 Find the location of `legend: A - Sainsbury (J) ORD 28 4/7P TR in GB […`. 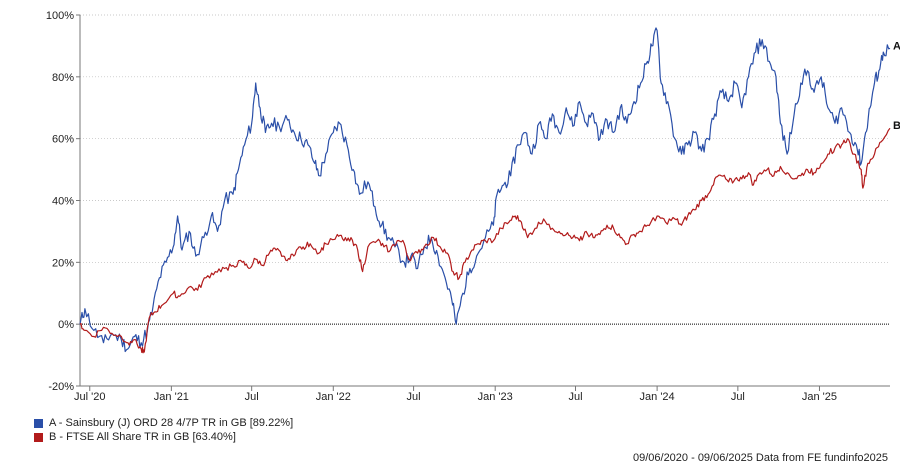

legend: A - Sainsbury (J) ORD 28 4/7P TR in GB [… is located at coordinates (163, 430).